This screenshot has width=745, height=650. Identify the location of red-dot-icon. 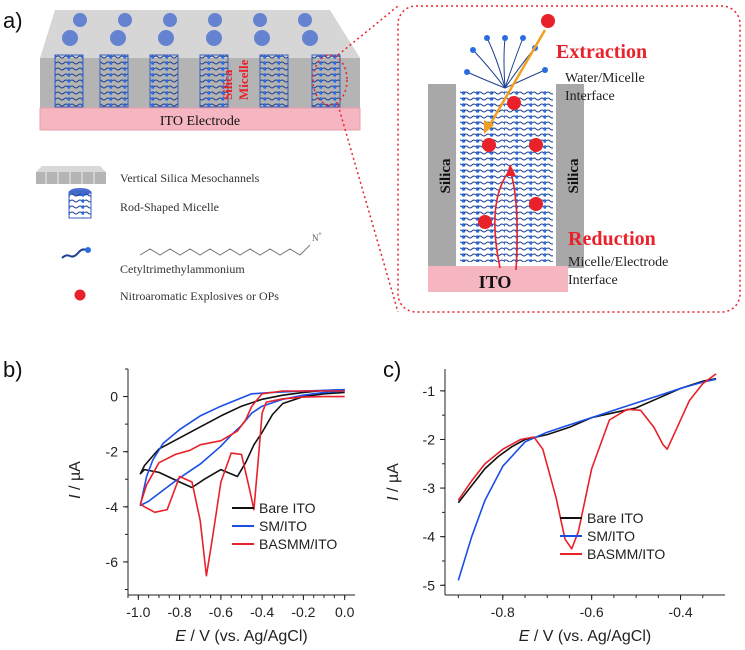
(80, 295).